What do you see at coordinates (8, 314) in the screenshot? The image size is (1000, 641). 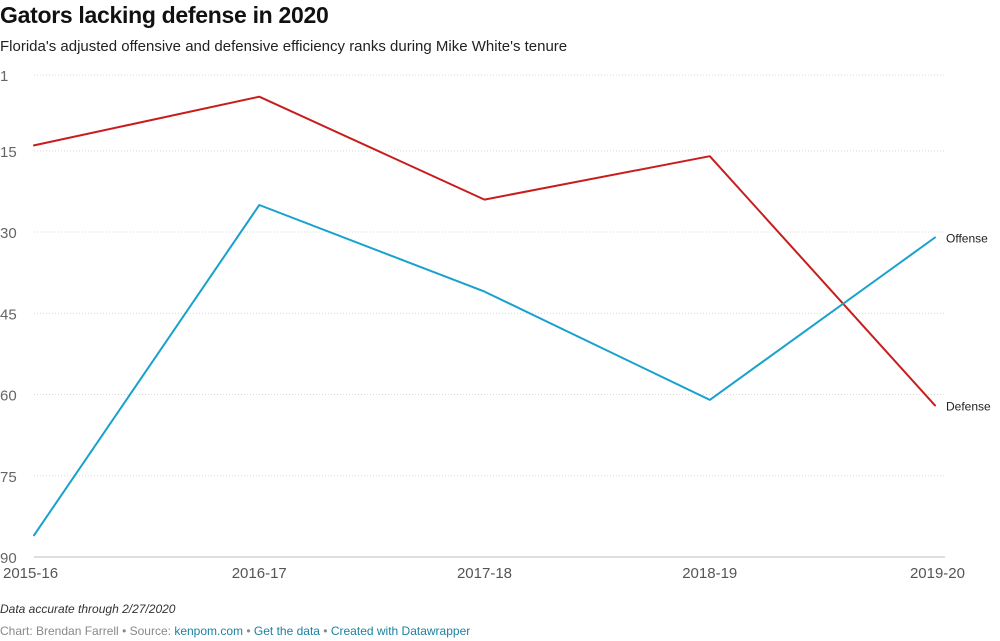 I see `y-tick-label: 45` at bounding box center [8, 314].